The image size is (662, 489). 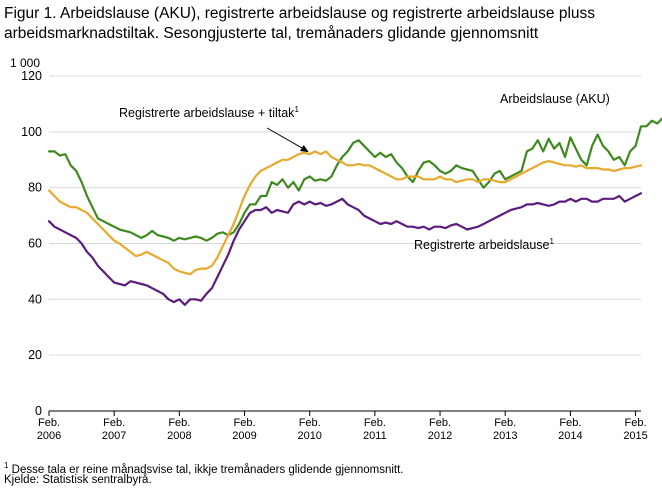 I want to click on y-axis: 0 20 40 60 80 100 120, so click(x=31, y=243).